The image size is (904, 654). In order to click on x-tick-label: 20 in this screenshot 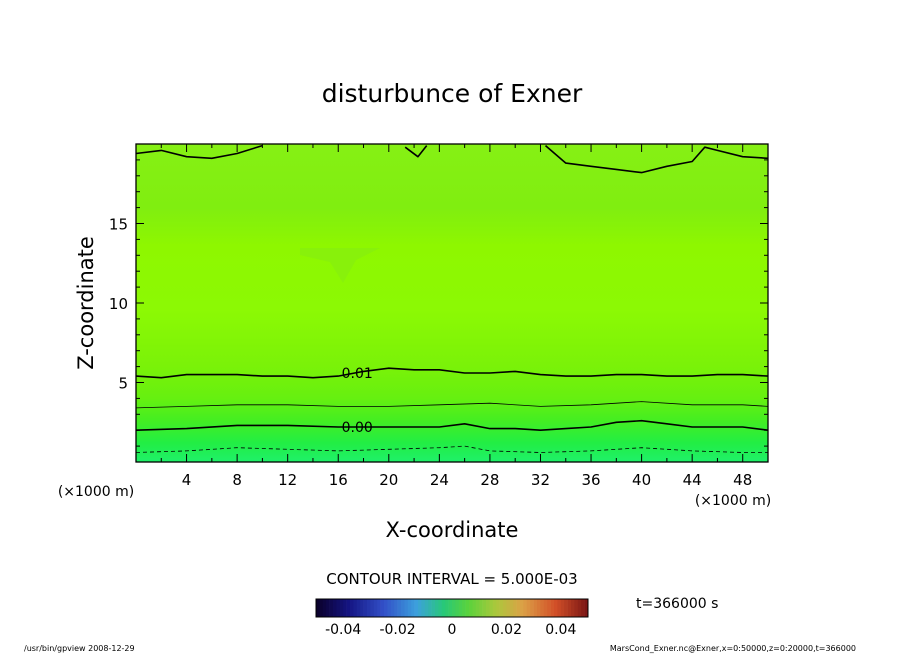, I will do `click(388, 480)`.